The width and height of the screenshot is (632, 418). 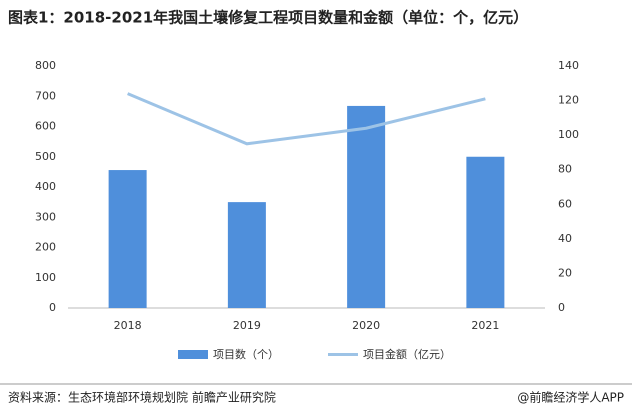 I want to click on x-tick-label: 2018, so click(x=128, y=325).